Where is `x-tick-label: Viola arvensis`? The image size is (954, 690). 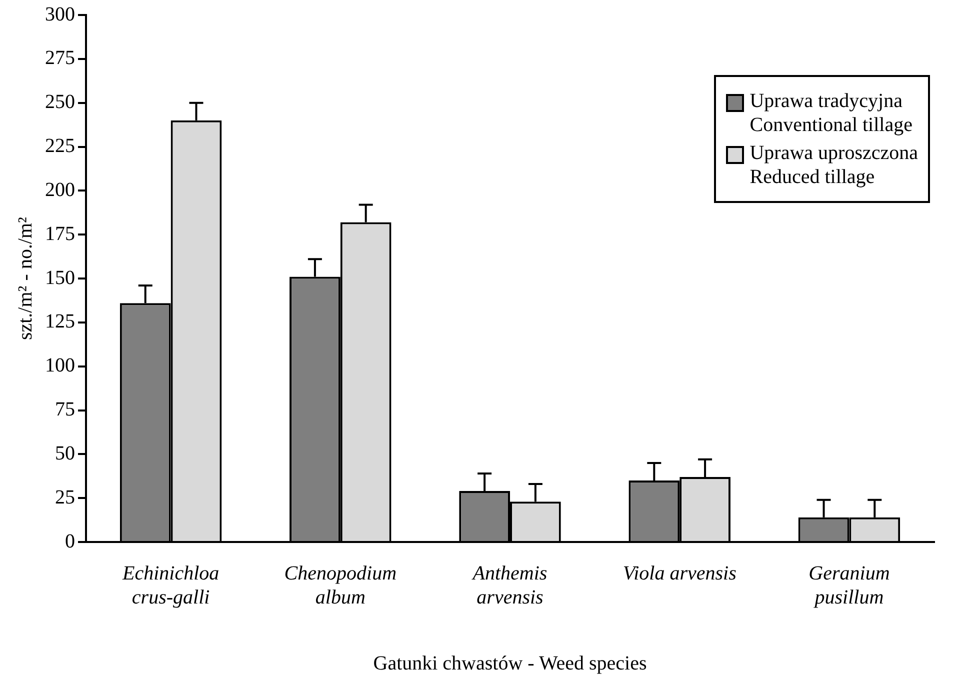
x-tick-label: Viola arvensis is located at coordinates (679, 573).